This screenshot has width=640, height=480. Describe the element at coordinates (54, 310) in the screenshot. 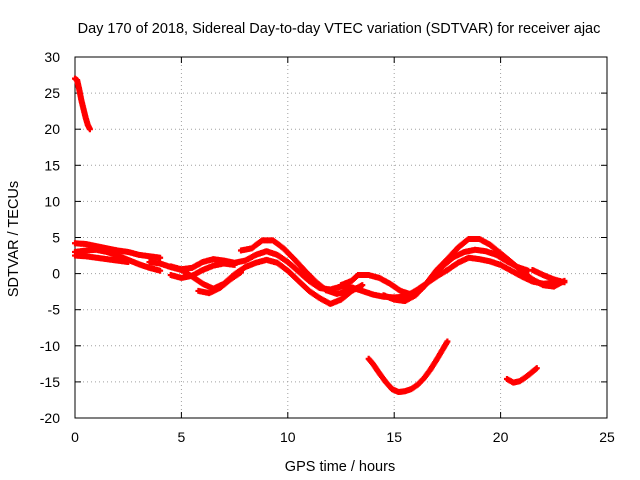

I see `y-tick-label: -5` at that location.